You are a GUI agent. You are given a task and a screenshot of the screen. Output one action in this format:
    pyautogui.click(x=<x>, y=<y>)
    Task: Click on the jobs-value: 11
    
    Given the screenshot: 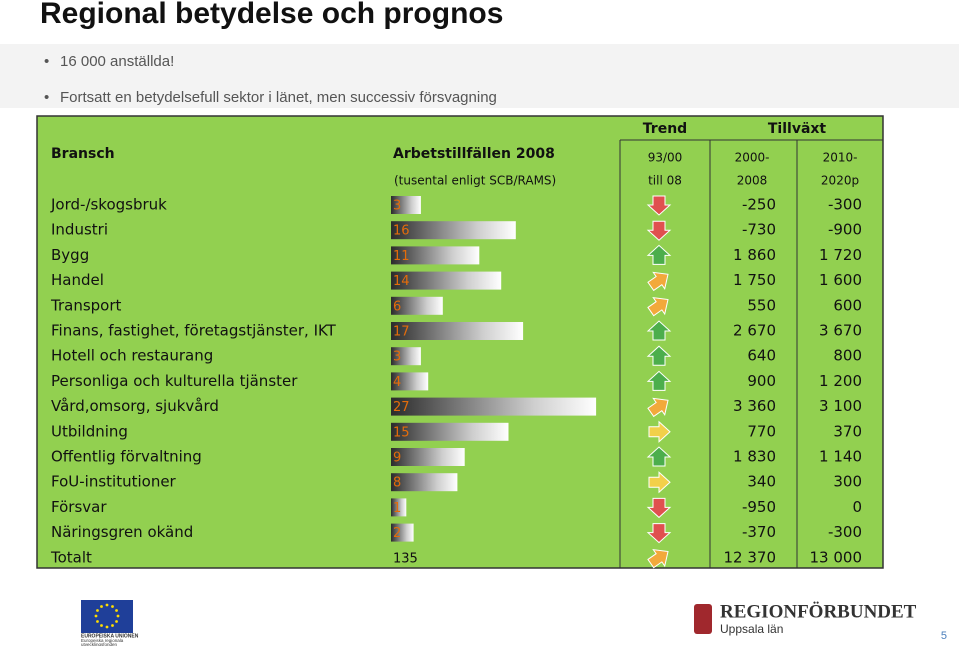 What is the action you would take?
    pyautogui.click(x=401, y=256)
    